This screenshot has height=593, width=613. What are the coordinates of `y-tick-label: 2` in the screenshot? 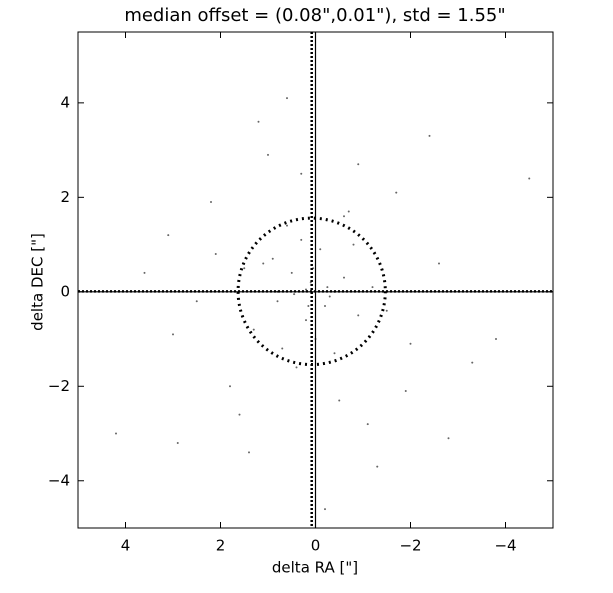 It's located at (65, 197).